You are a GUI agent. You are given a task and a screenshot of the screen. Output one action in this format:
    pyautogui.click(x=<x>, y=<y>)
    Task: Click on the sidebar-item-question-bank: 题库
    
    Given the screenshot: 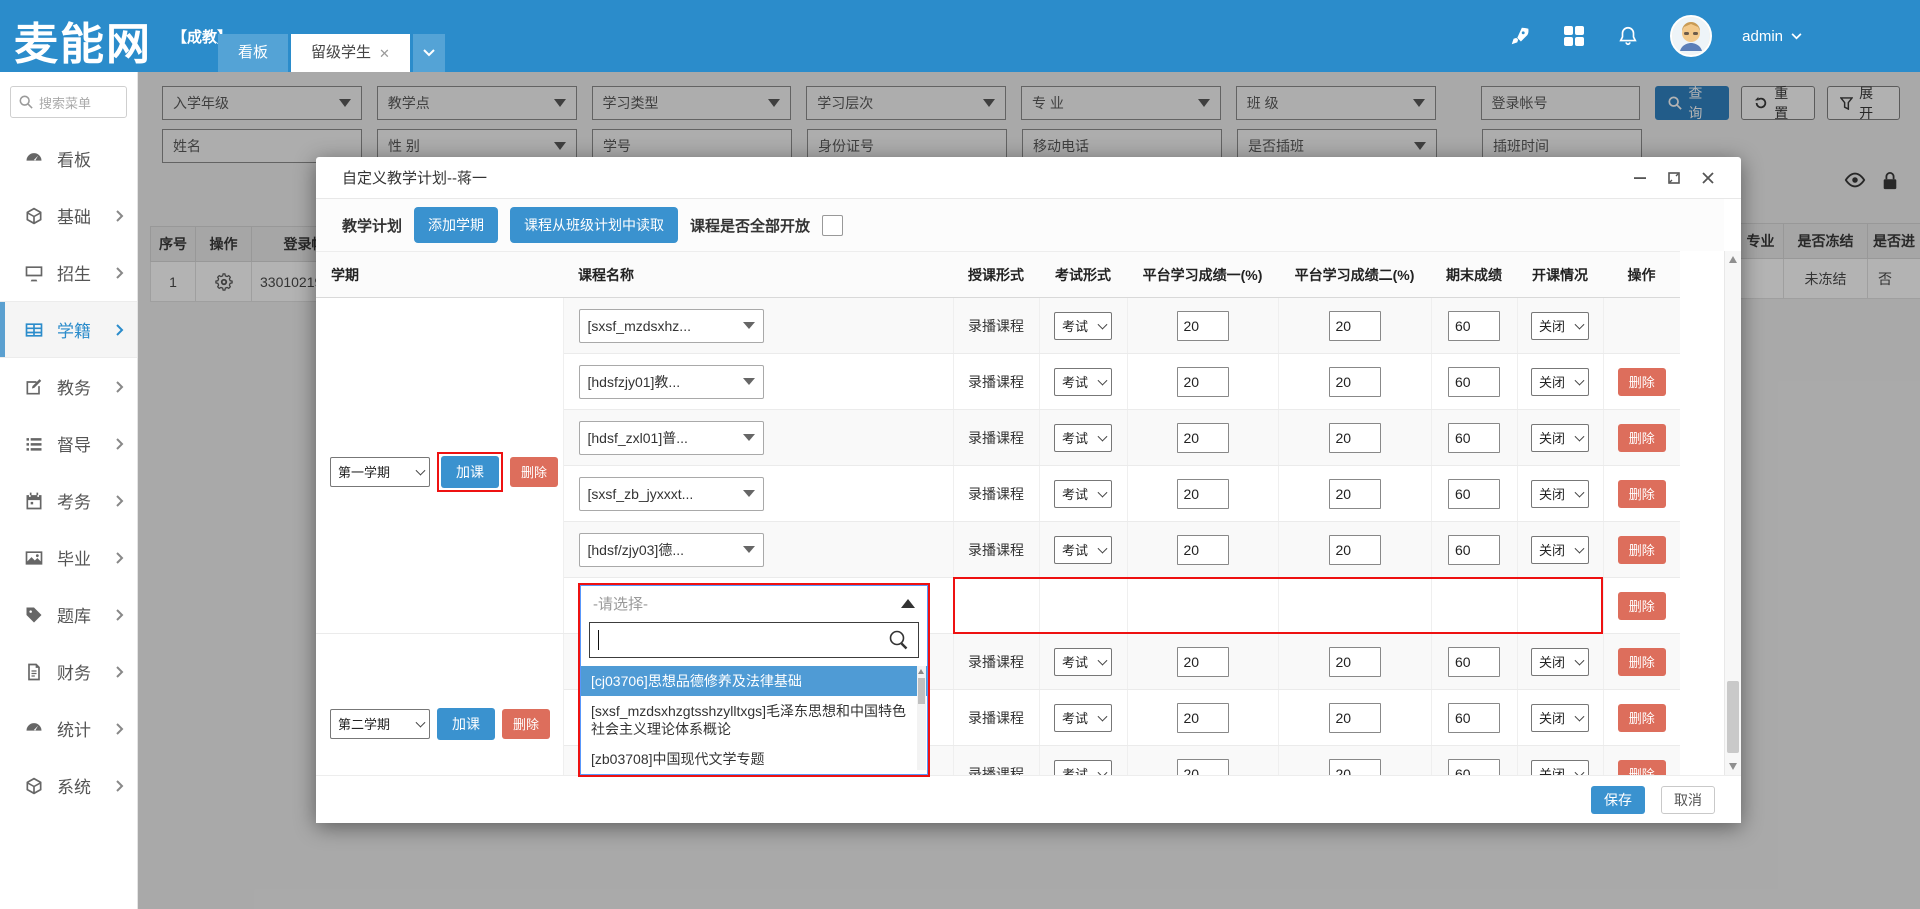 What is the action you would take?
    pyautogui.click(x=68, y=614)
    